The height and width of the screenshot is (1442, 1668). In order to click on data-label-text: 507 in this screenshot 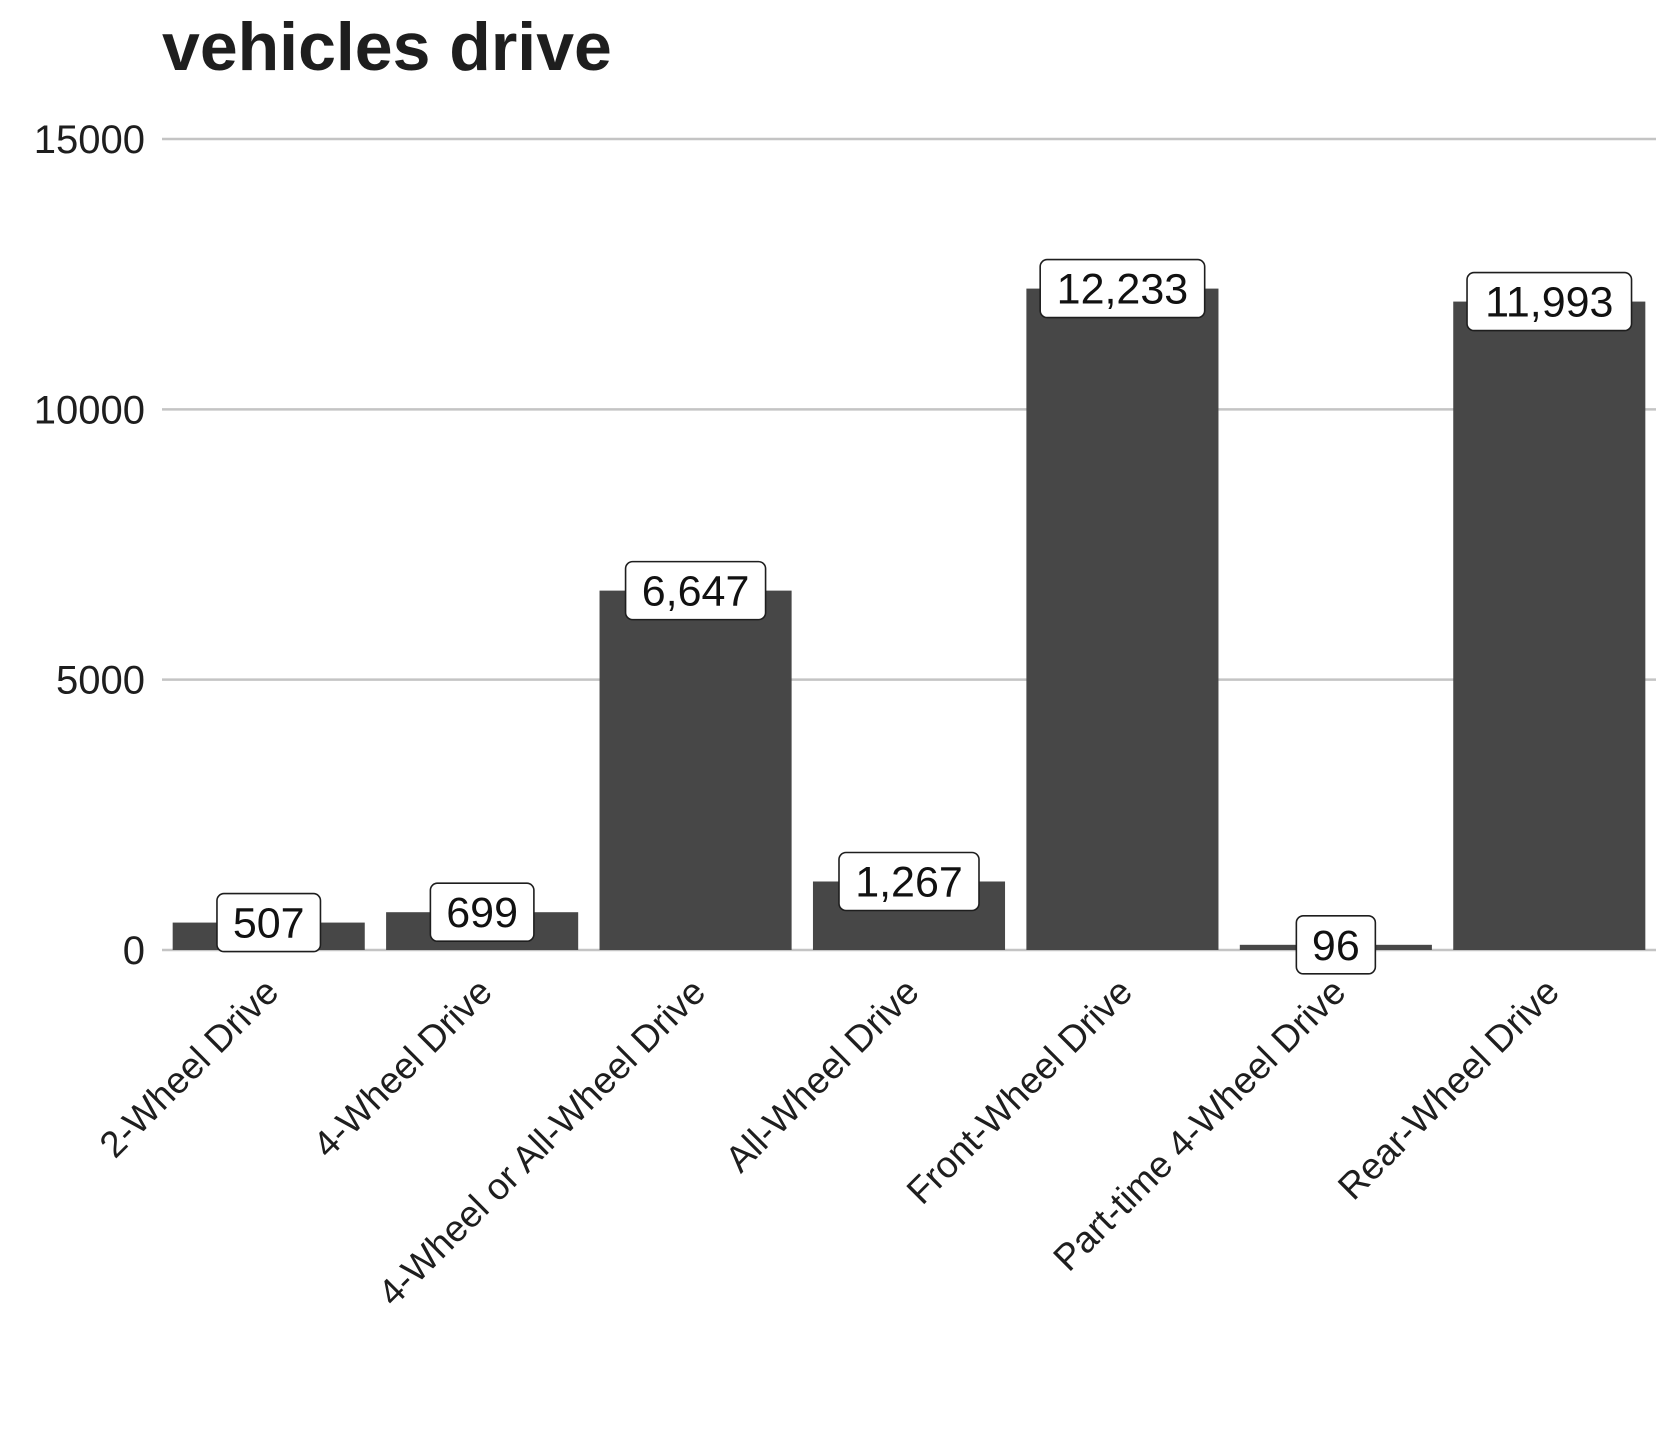, I will do `click(269, 924)`.